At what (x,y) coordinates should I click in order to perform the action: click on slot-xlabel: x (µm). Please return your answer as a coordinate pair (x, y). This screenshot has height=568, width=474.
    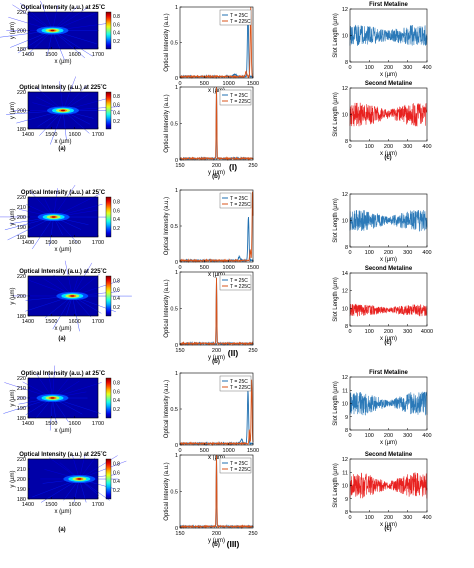
    Looking at the image, I should click on (388, 75).